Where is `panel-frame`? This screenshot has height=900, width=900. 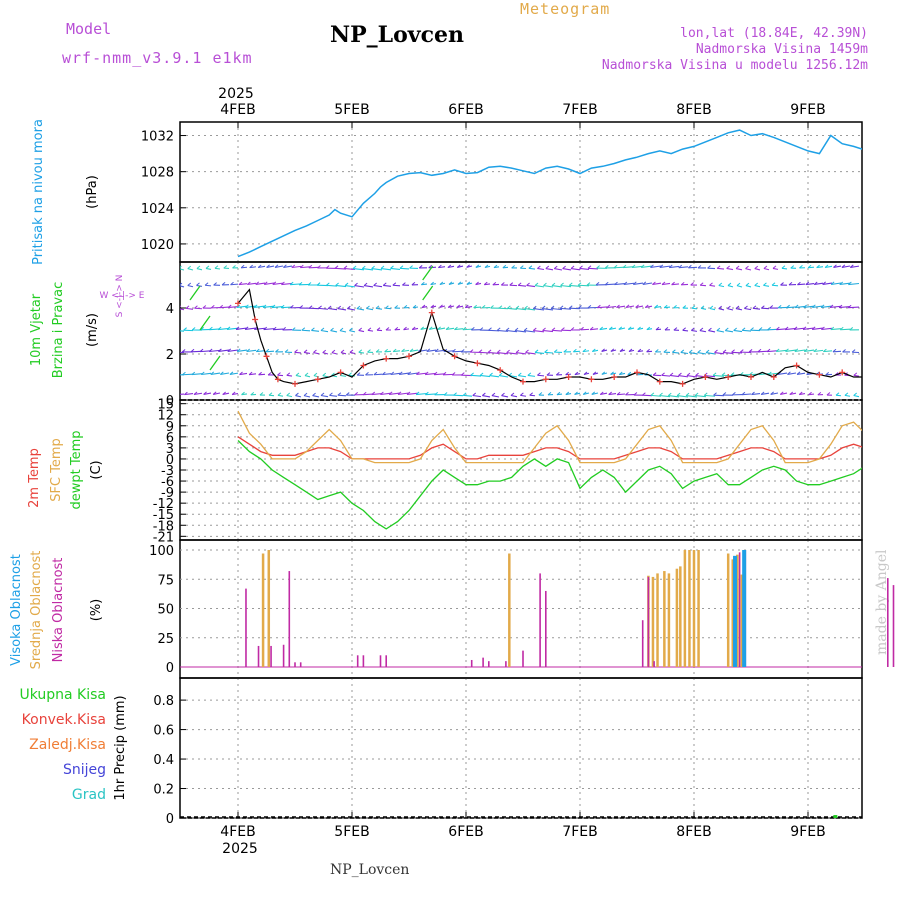 panel-frame is located at coordinates (521, 192).